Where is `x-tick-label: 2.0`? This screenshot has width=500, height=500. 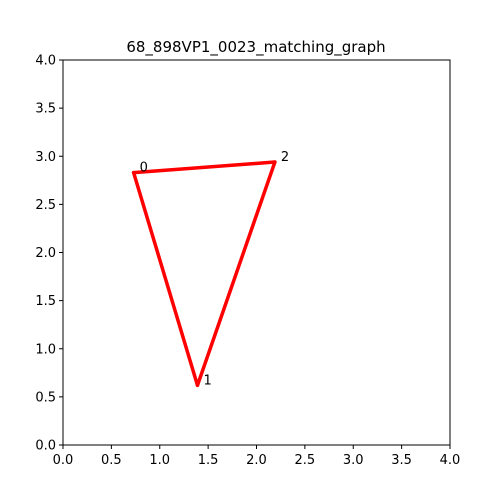 x-tick-label: 2.0 is located at coordinates (256, 460).